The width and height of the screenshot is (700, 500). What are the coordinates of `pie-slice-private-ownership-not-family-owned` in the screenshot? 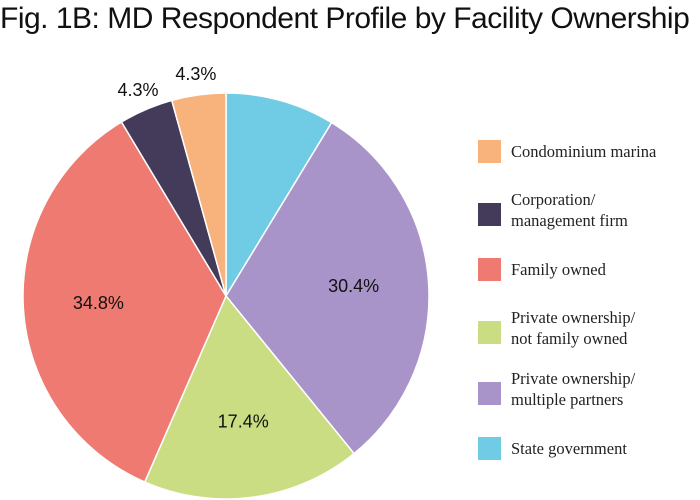 It's located at (249, 397).